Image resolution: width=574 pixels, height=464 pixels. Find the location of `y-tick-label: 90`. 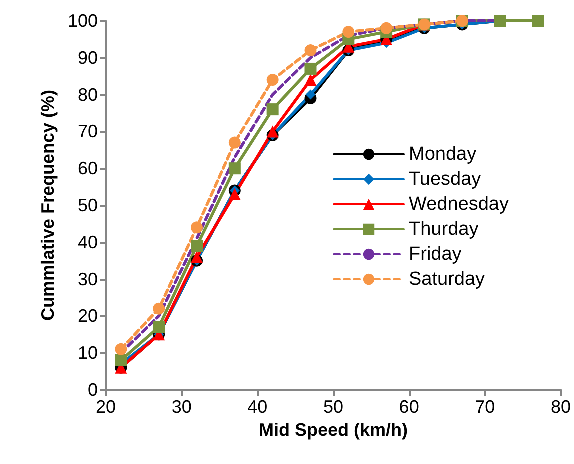

y-tick-label: 90 is located at coordinates (88, 58).